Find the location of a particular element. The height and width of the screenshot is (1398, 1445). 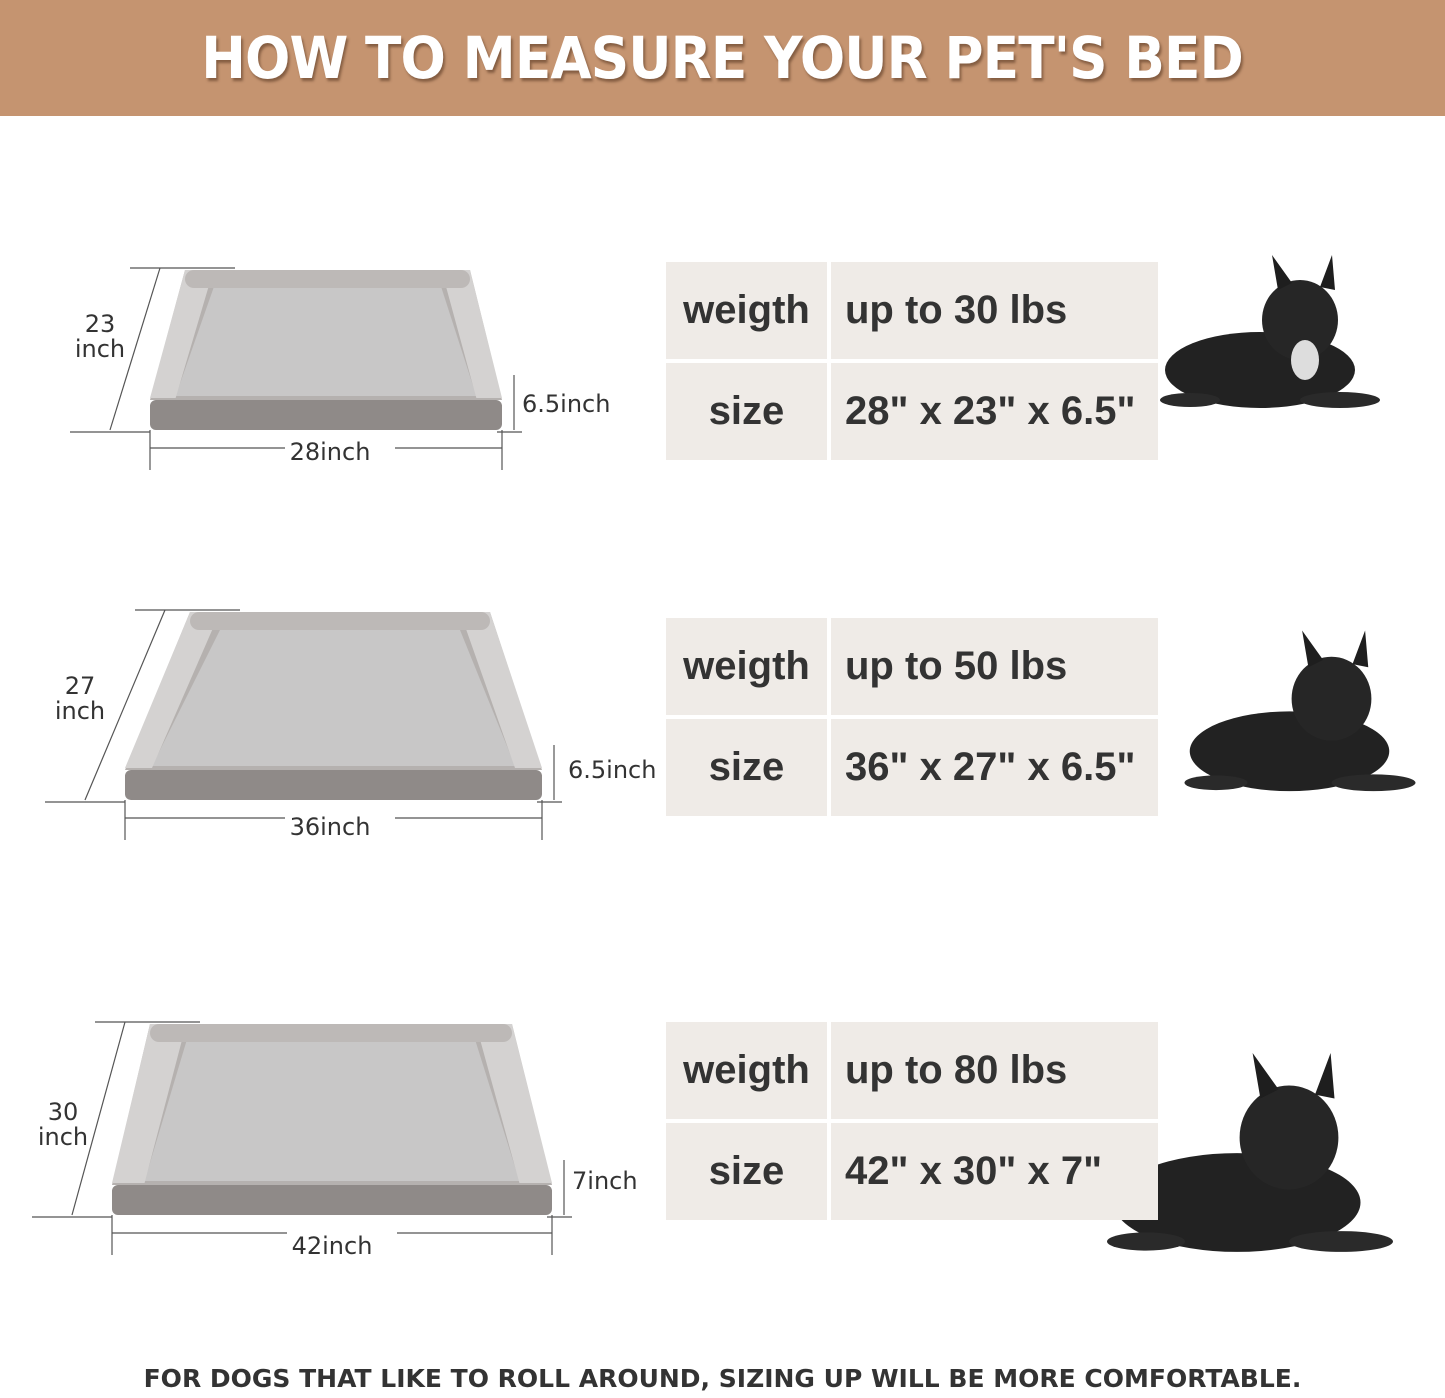

size-value: 28" x 23" x 6.5" is located at coordinates (994, 411).